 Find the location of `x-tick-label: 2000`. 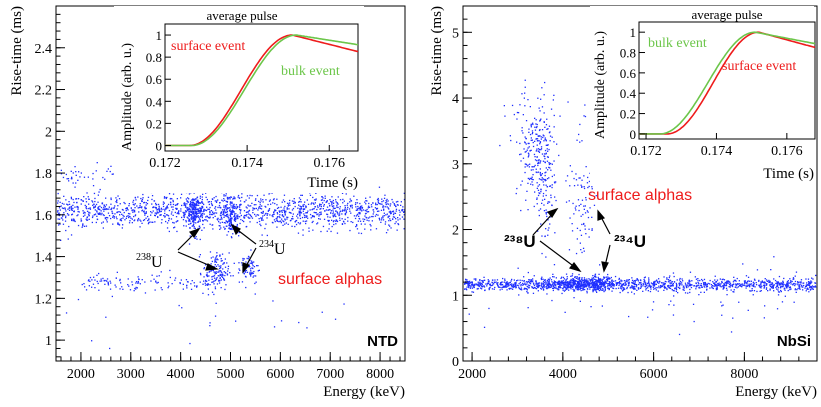

x-tick-label: 2000 is located at coordinates (81, 374).